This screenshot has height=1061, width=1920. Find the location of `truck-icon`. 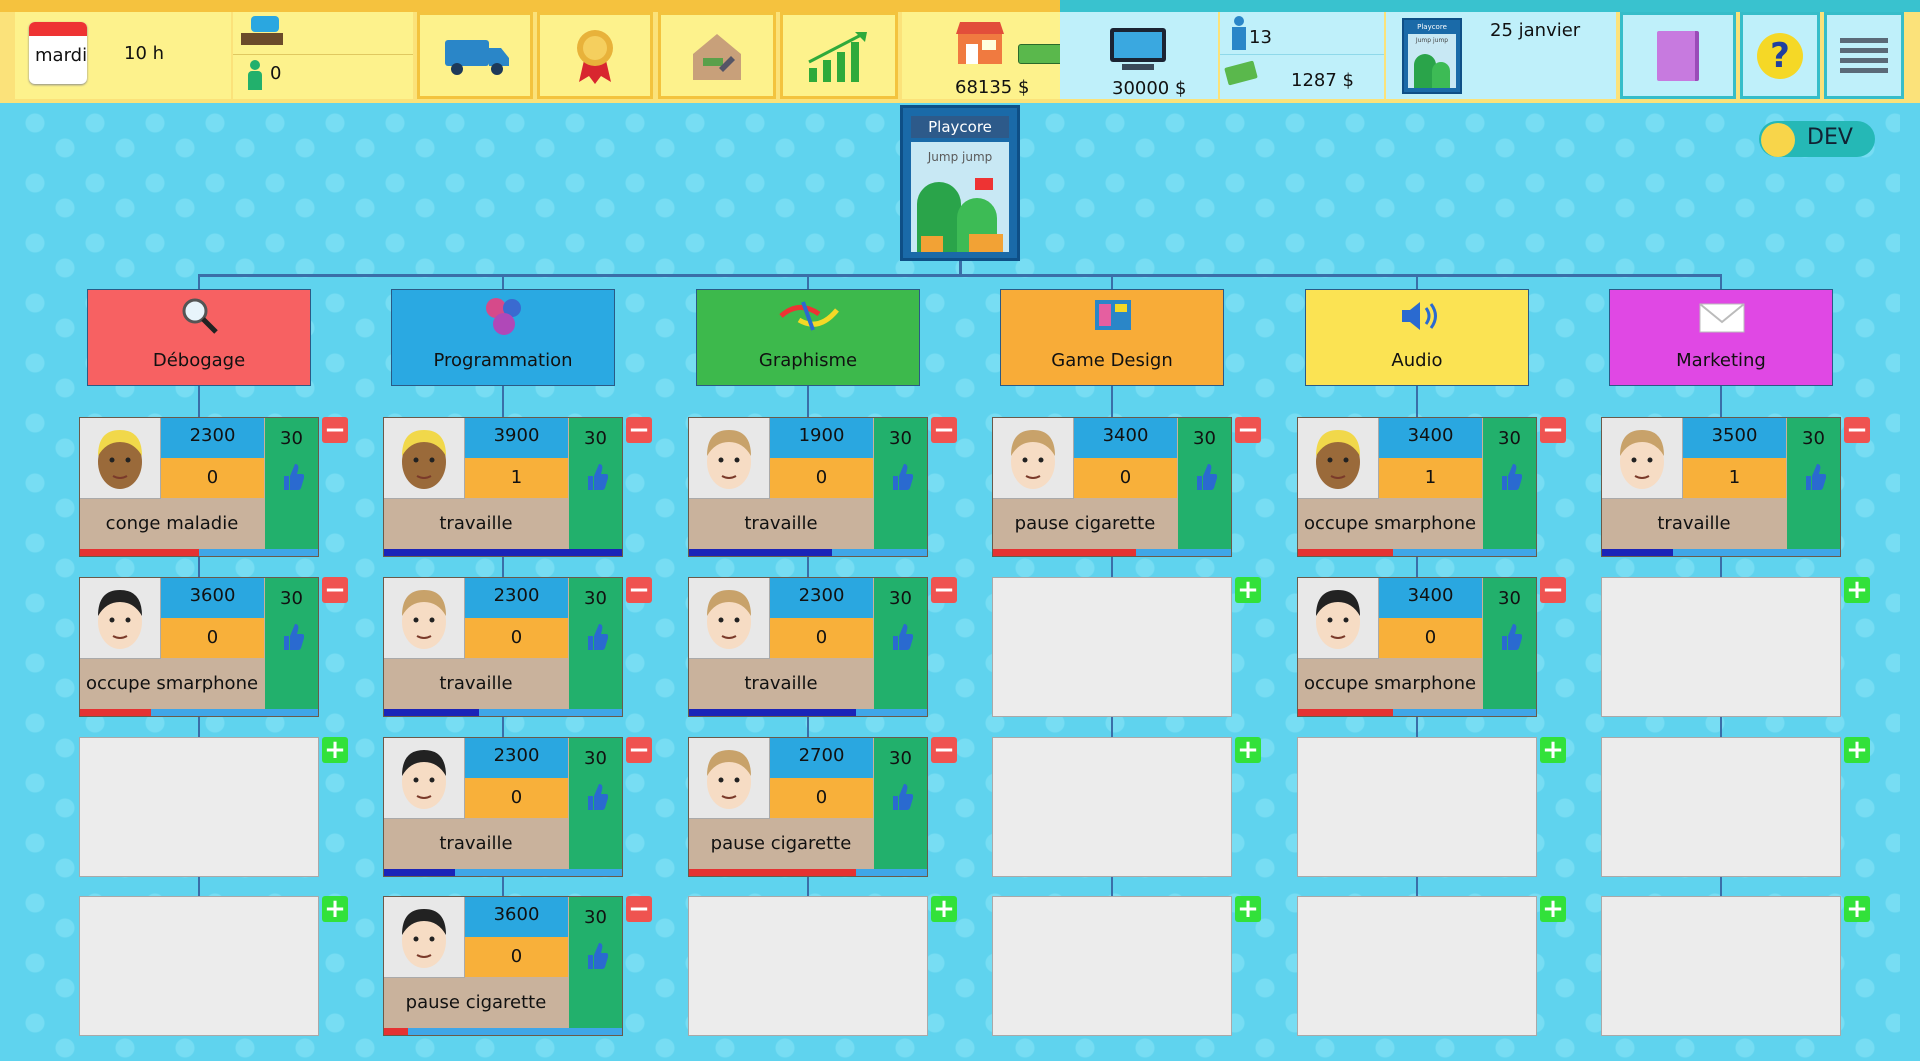

truck-icon is located at coordinates (477, 57).